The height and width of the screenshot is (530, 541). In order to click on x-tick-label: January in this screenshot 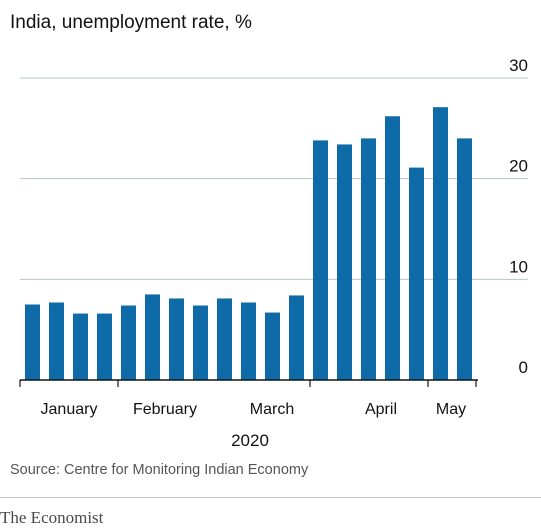, I will do `click(69, 409)`.